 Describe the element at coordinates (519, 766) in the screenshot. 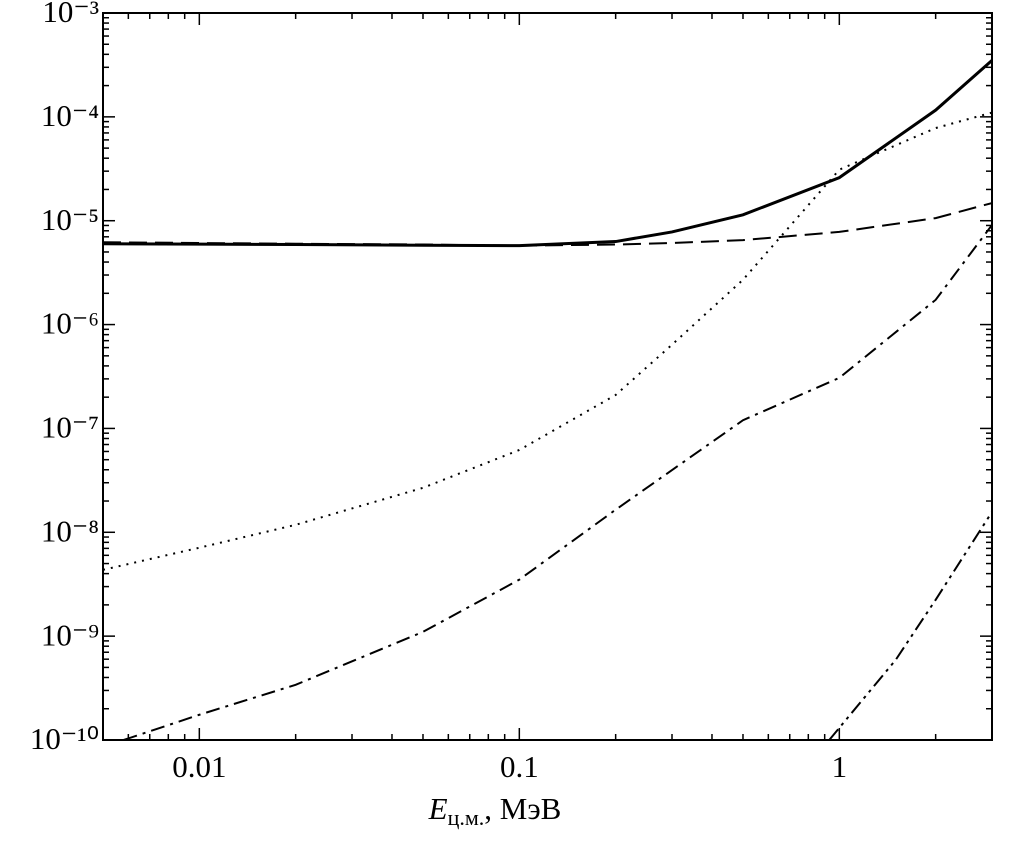

I see `x-tick-label: 0.1` at that location.